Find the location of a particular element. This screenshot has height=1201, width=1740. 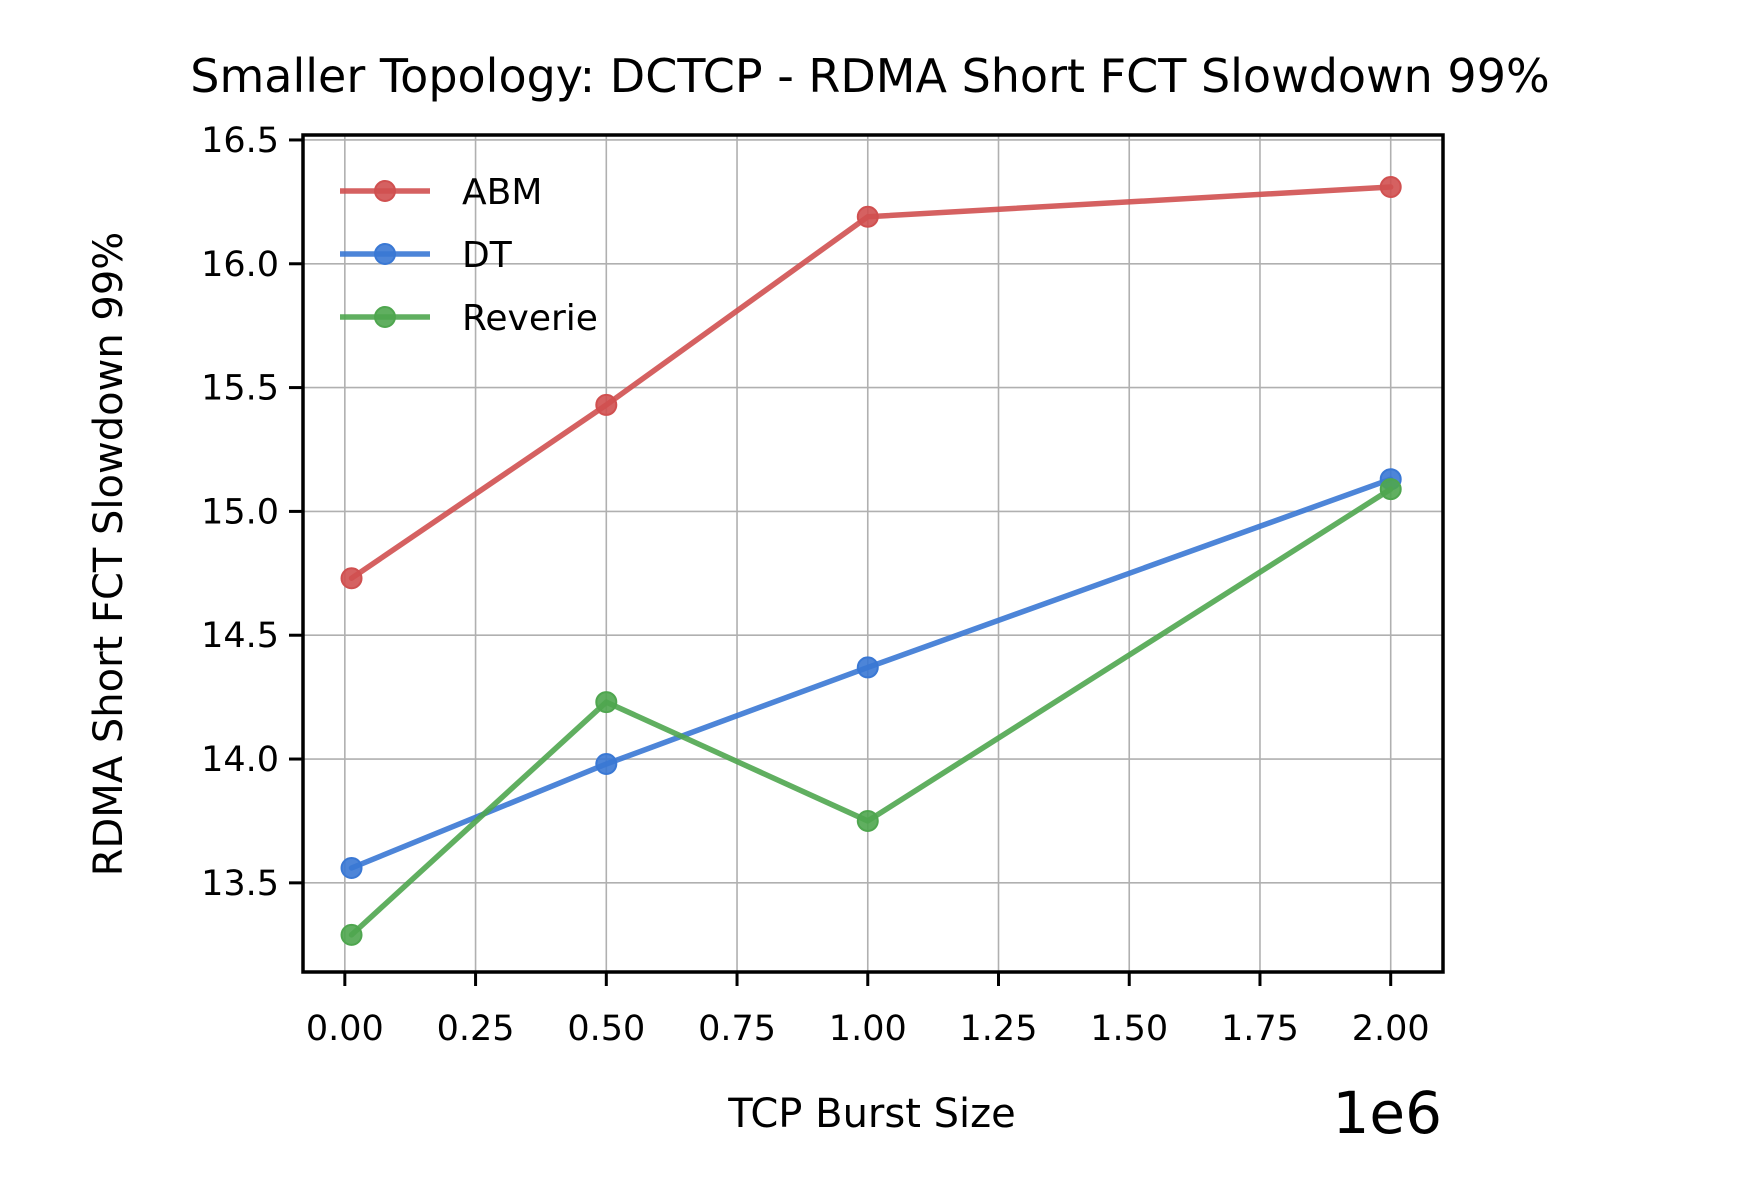

x-axis-label: TCP Burst Size is located at coordinates (871, 1114).